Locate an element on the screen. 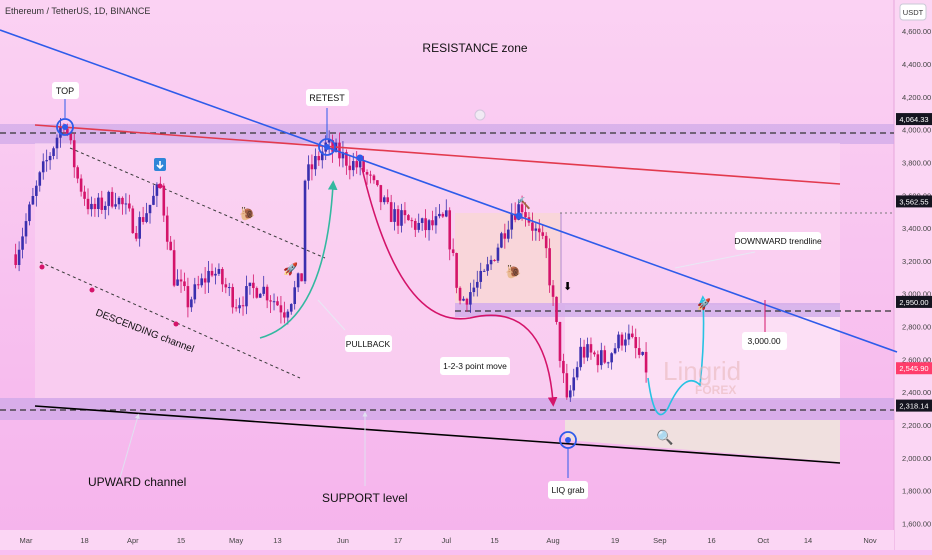 This screenshot has height=555, width=932. projection-path is located at coordinates (678, 355).